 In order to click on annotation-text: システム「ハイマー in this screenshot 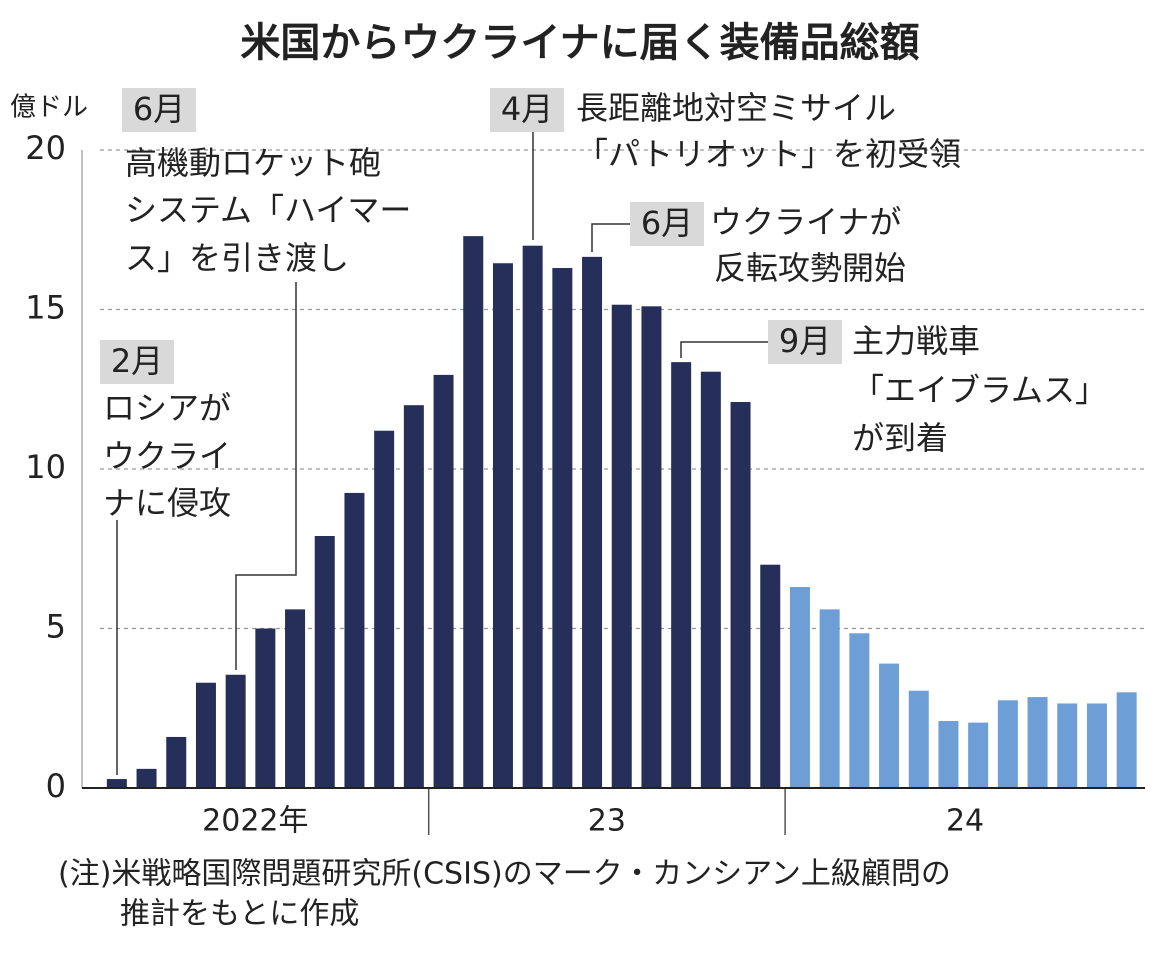, I will do `click(268, 210)`.